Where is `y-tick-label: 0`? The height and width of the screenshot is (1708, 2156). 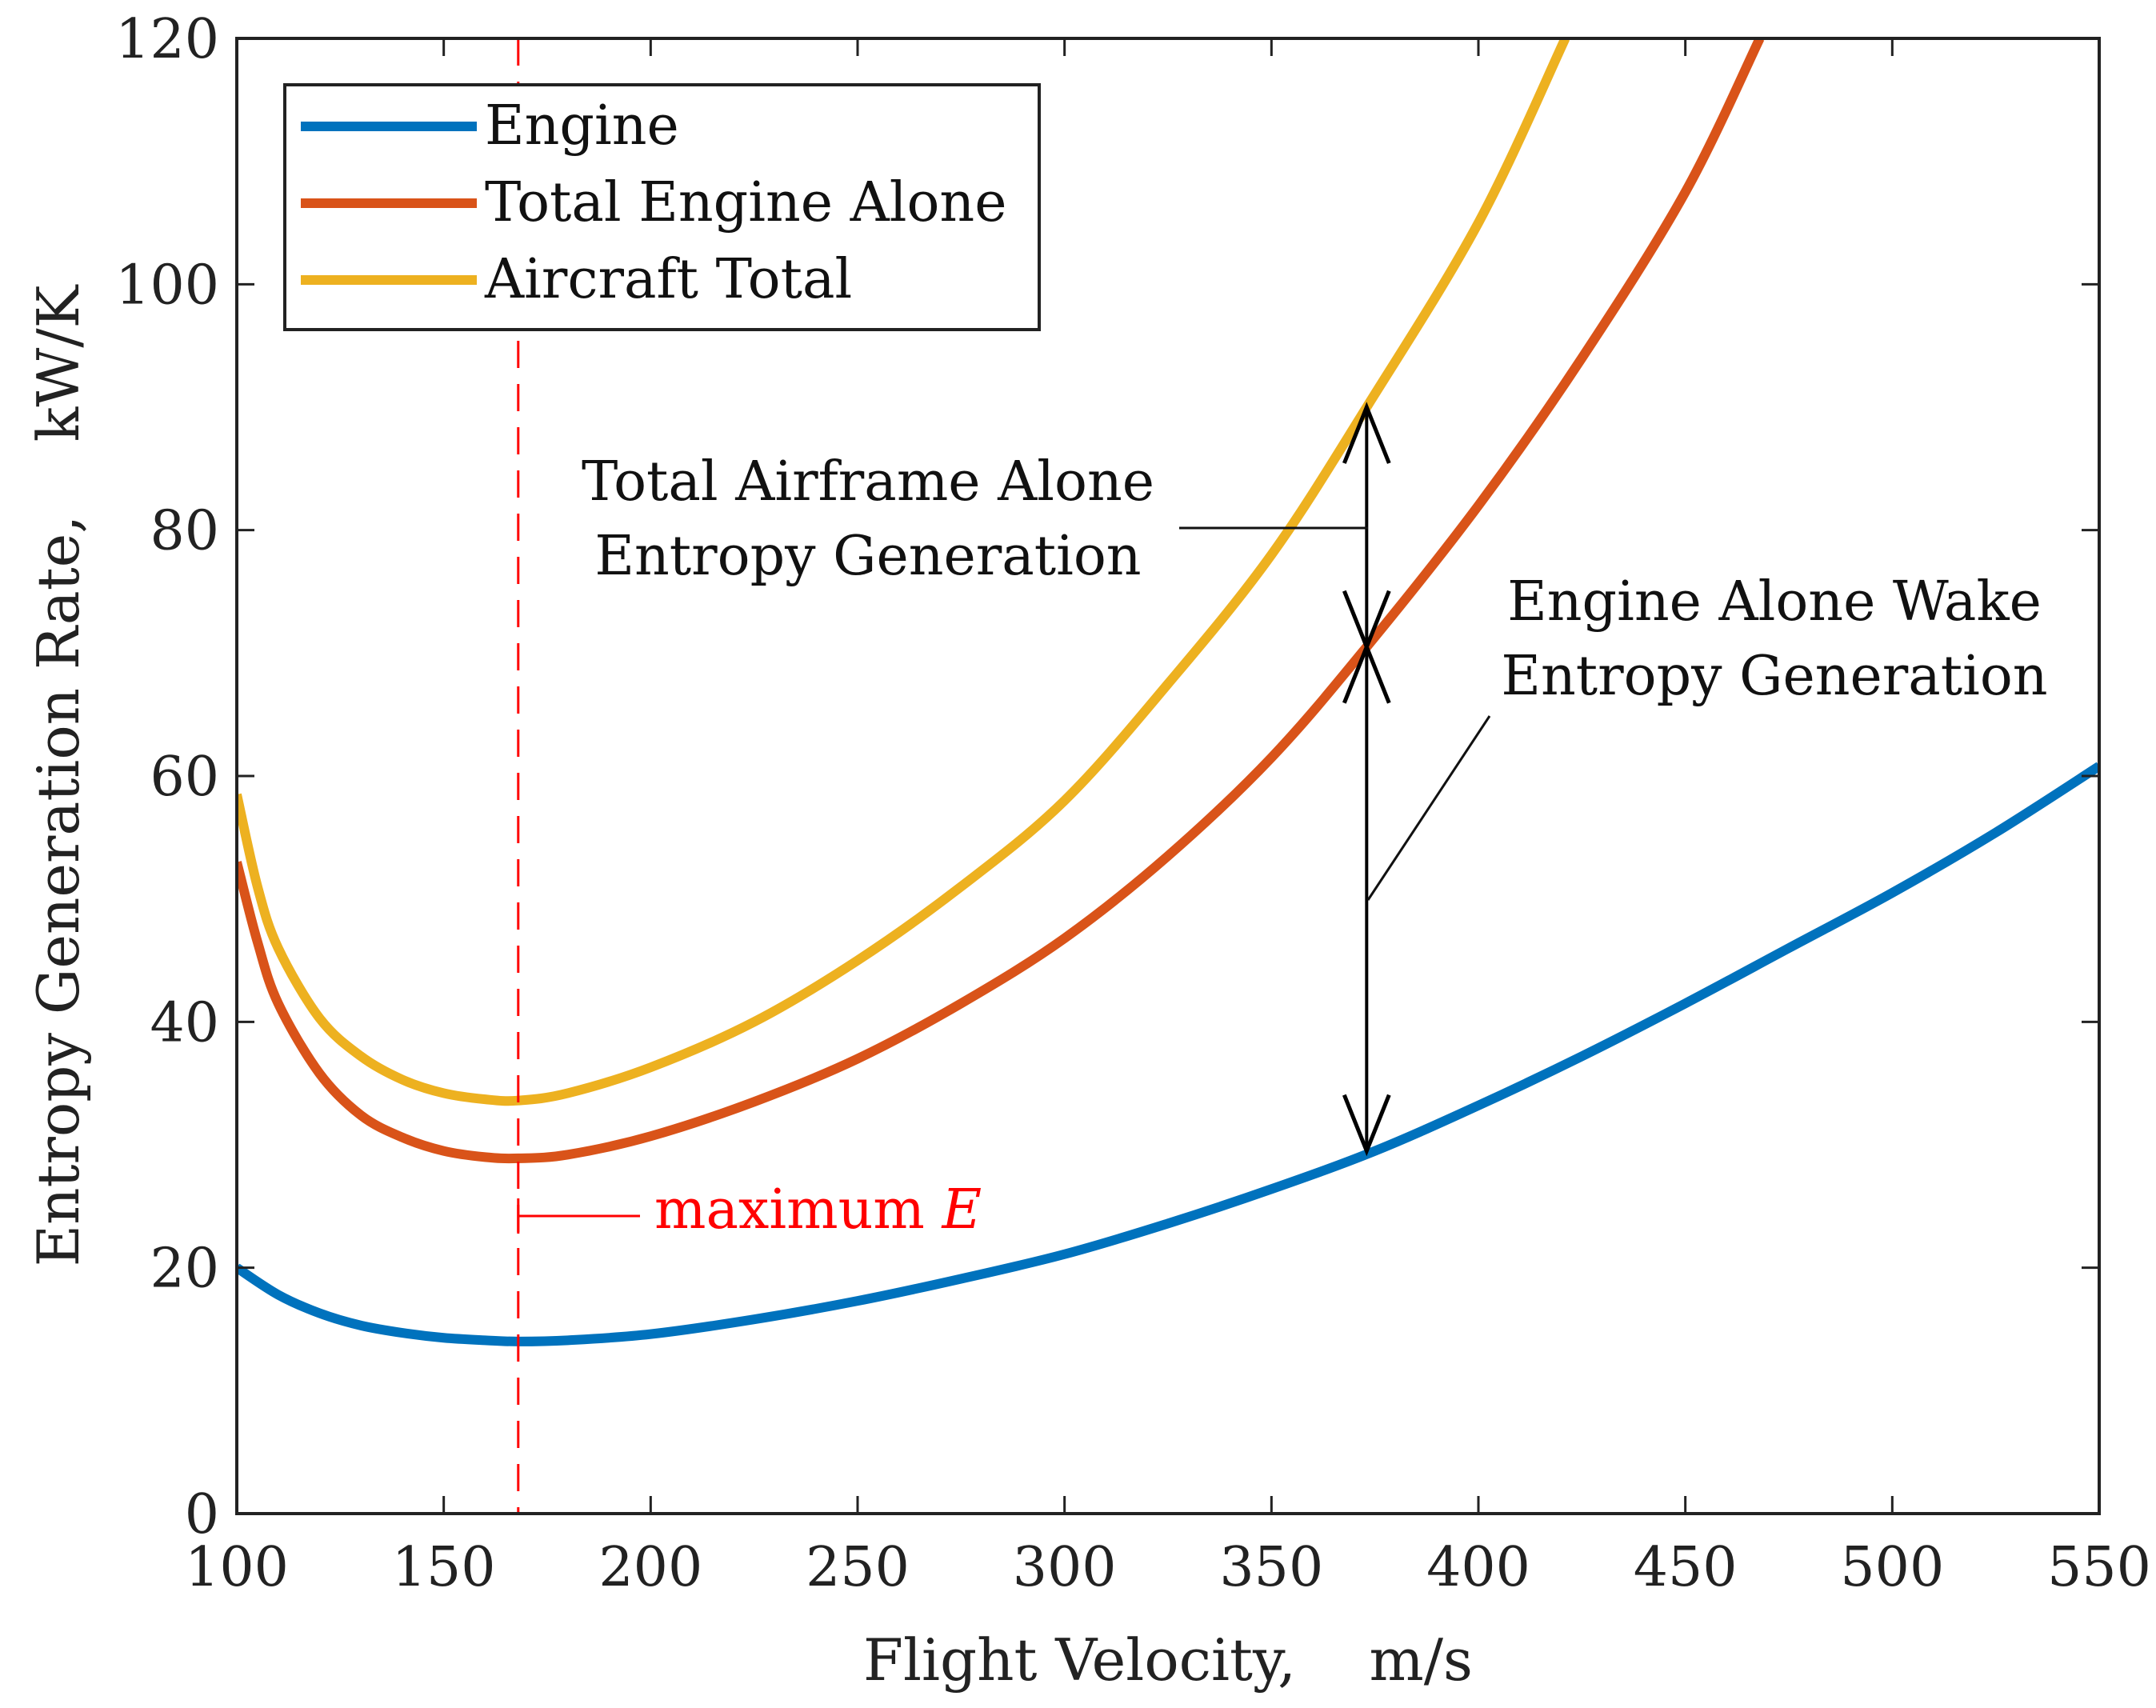
y-tick-label: 0 is located at coordinates (202, 1514).